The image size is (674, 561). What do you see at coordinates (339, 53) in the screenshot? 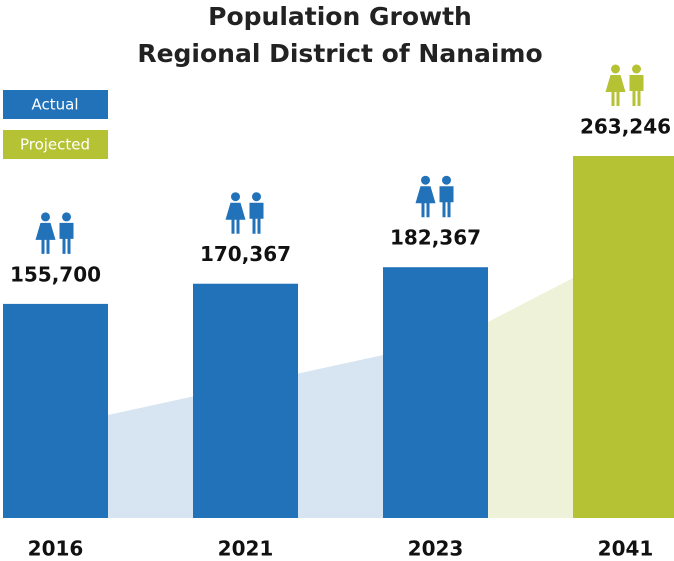
I see `chart-subtitle: Regional District of Nanaimo` at bounding box center [339, 53].